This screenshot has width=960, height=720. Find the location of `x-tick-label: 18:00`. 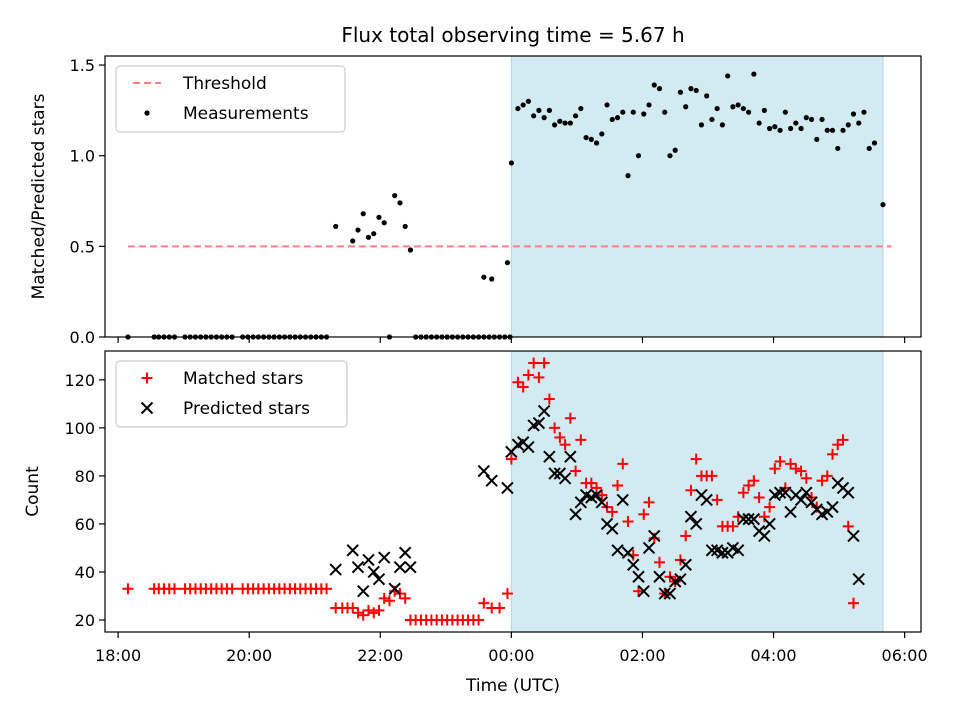

x-tick-label: 18:00 is located at coordinates (118, 655).